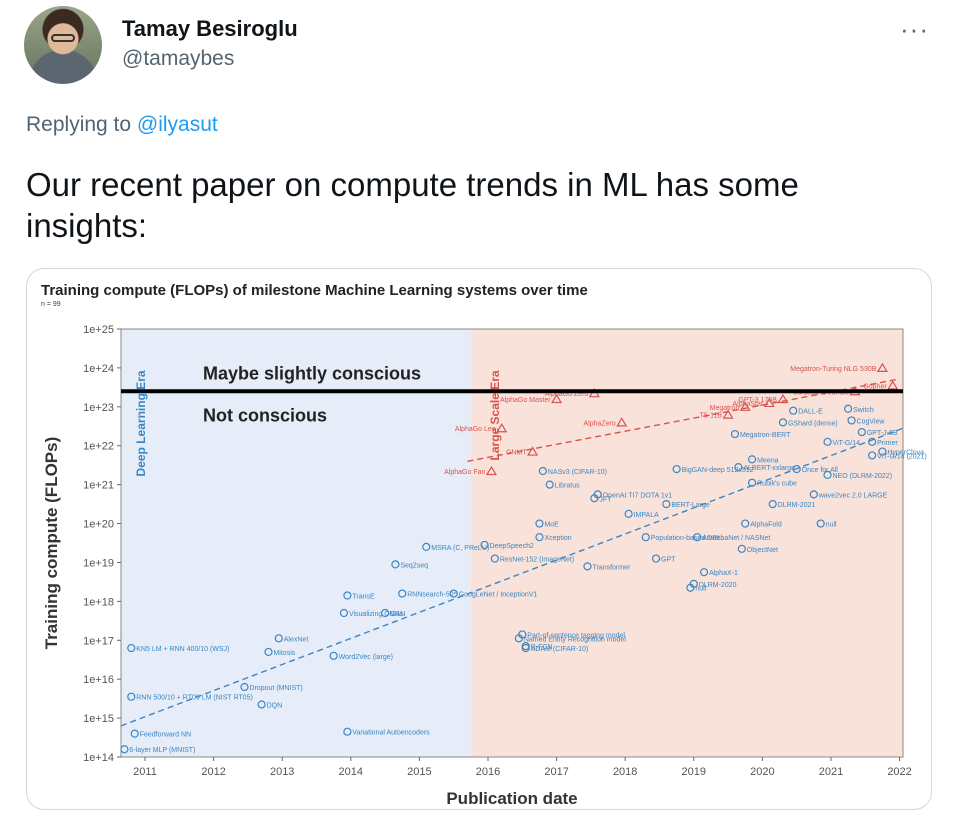 The image size is (960, 822). What do you see at coordinates (145, 772) in the screenshot?
I see `x-tick-label: 2011` at bounding box center [145, 772].